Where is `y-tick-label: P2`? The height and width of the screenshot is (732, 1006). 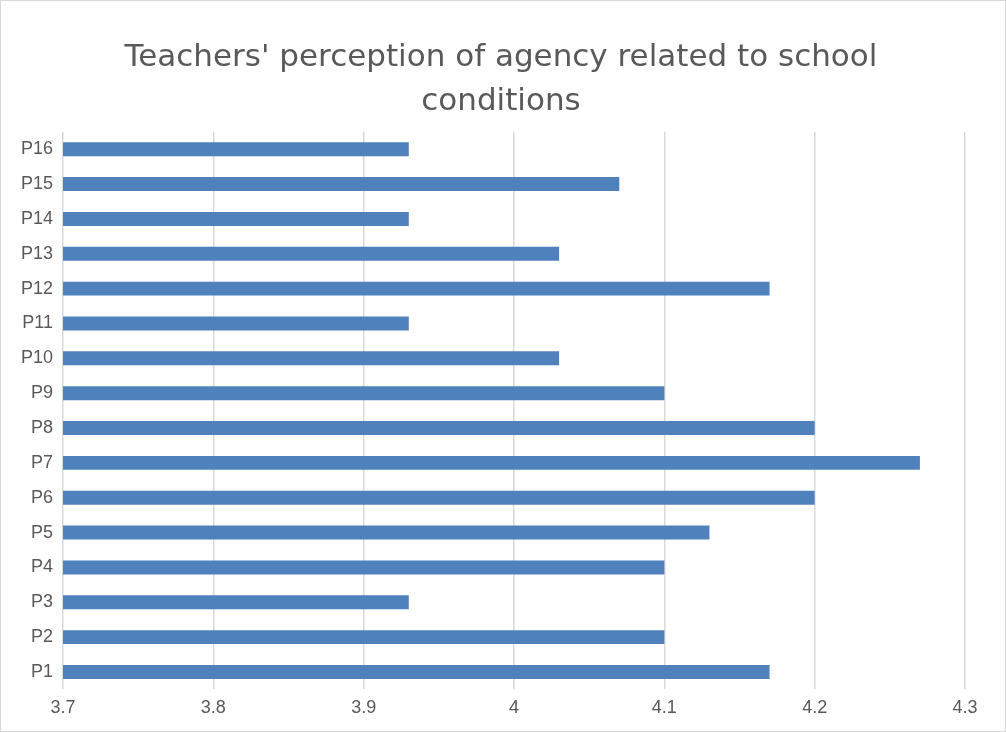
y-tick-label: P2 is located at coordinates (42, 636).